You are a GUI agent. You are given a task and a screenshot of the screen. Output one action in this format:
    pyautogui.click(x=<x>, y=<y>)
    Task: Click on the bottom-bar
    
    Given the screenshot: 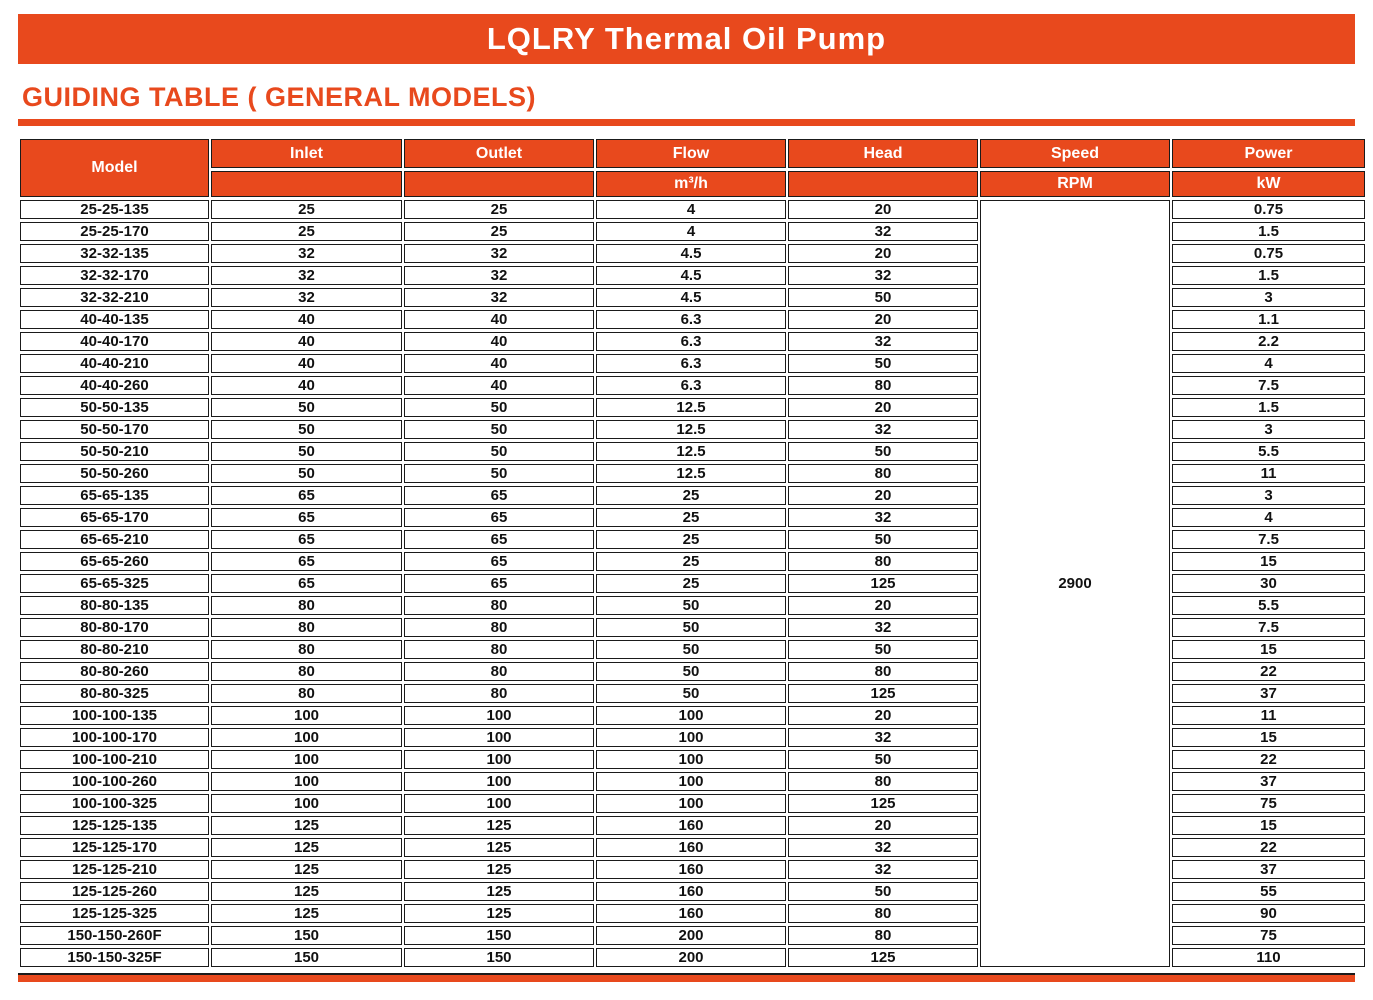 What is the action you would take?
    pyautogui.click(x=686, y=977)
    